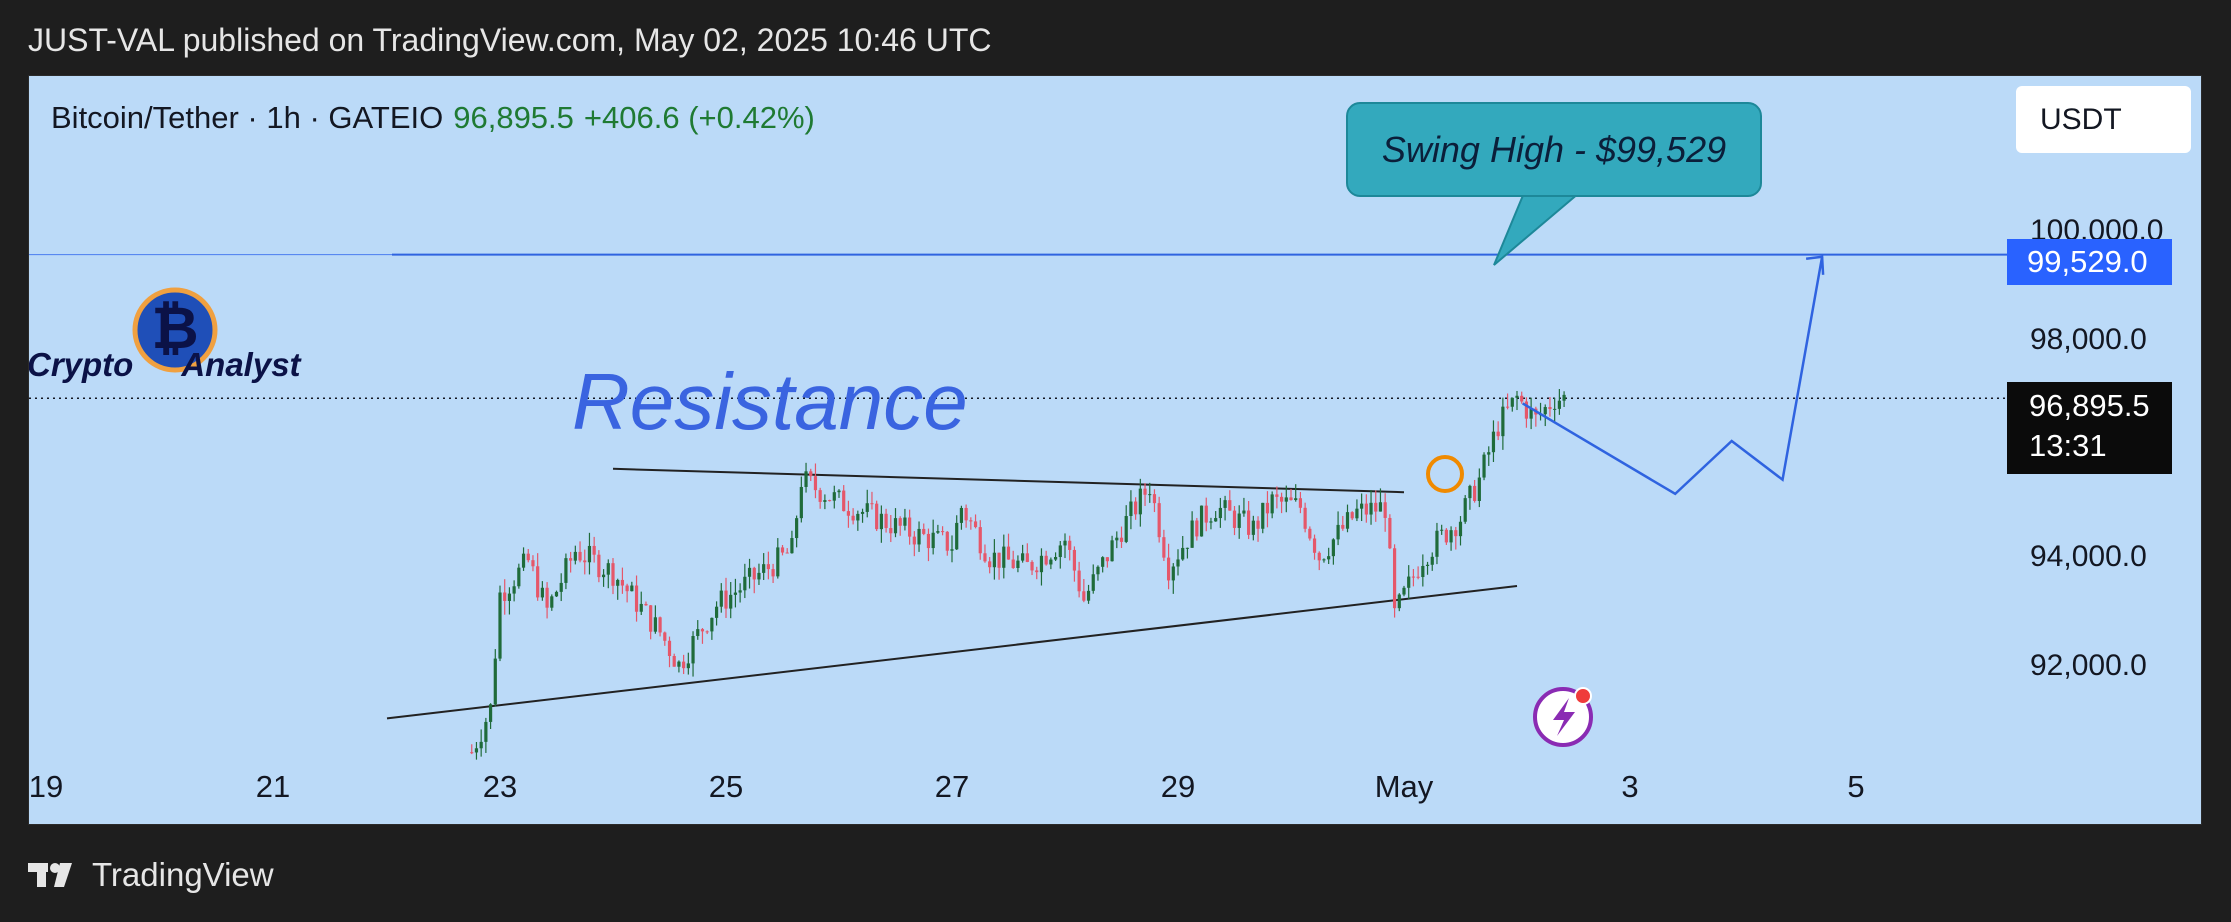 This screenshot has height=922, width=2231. Describe the element at coordinates (500, 786) in the screenshot. I see `x-tick-23: 23` at that location.